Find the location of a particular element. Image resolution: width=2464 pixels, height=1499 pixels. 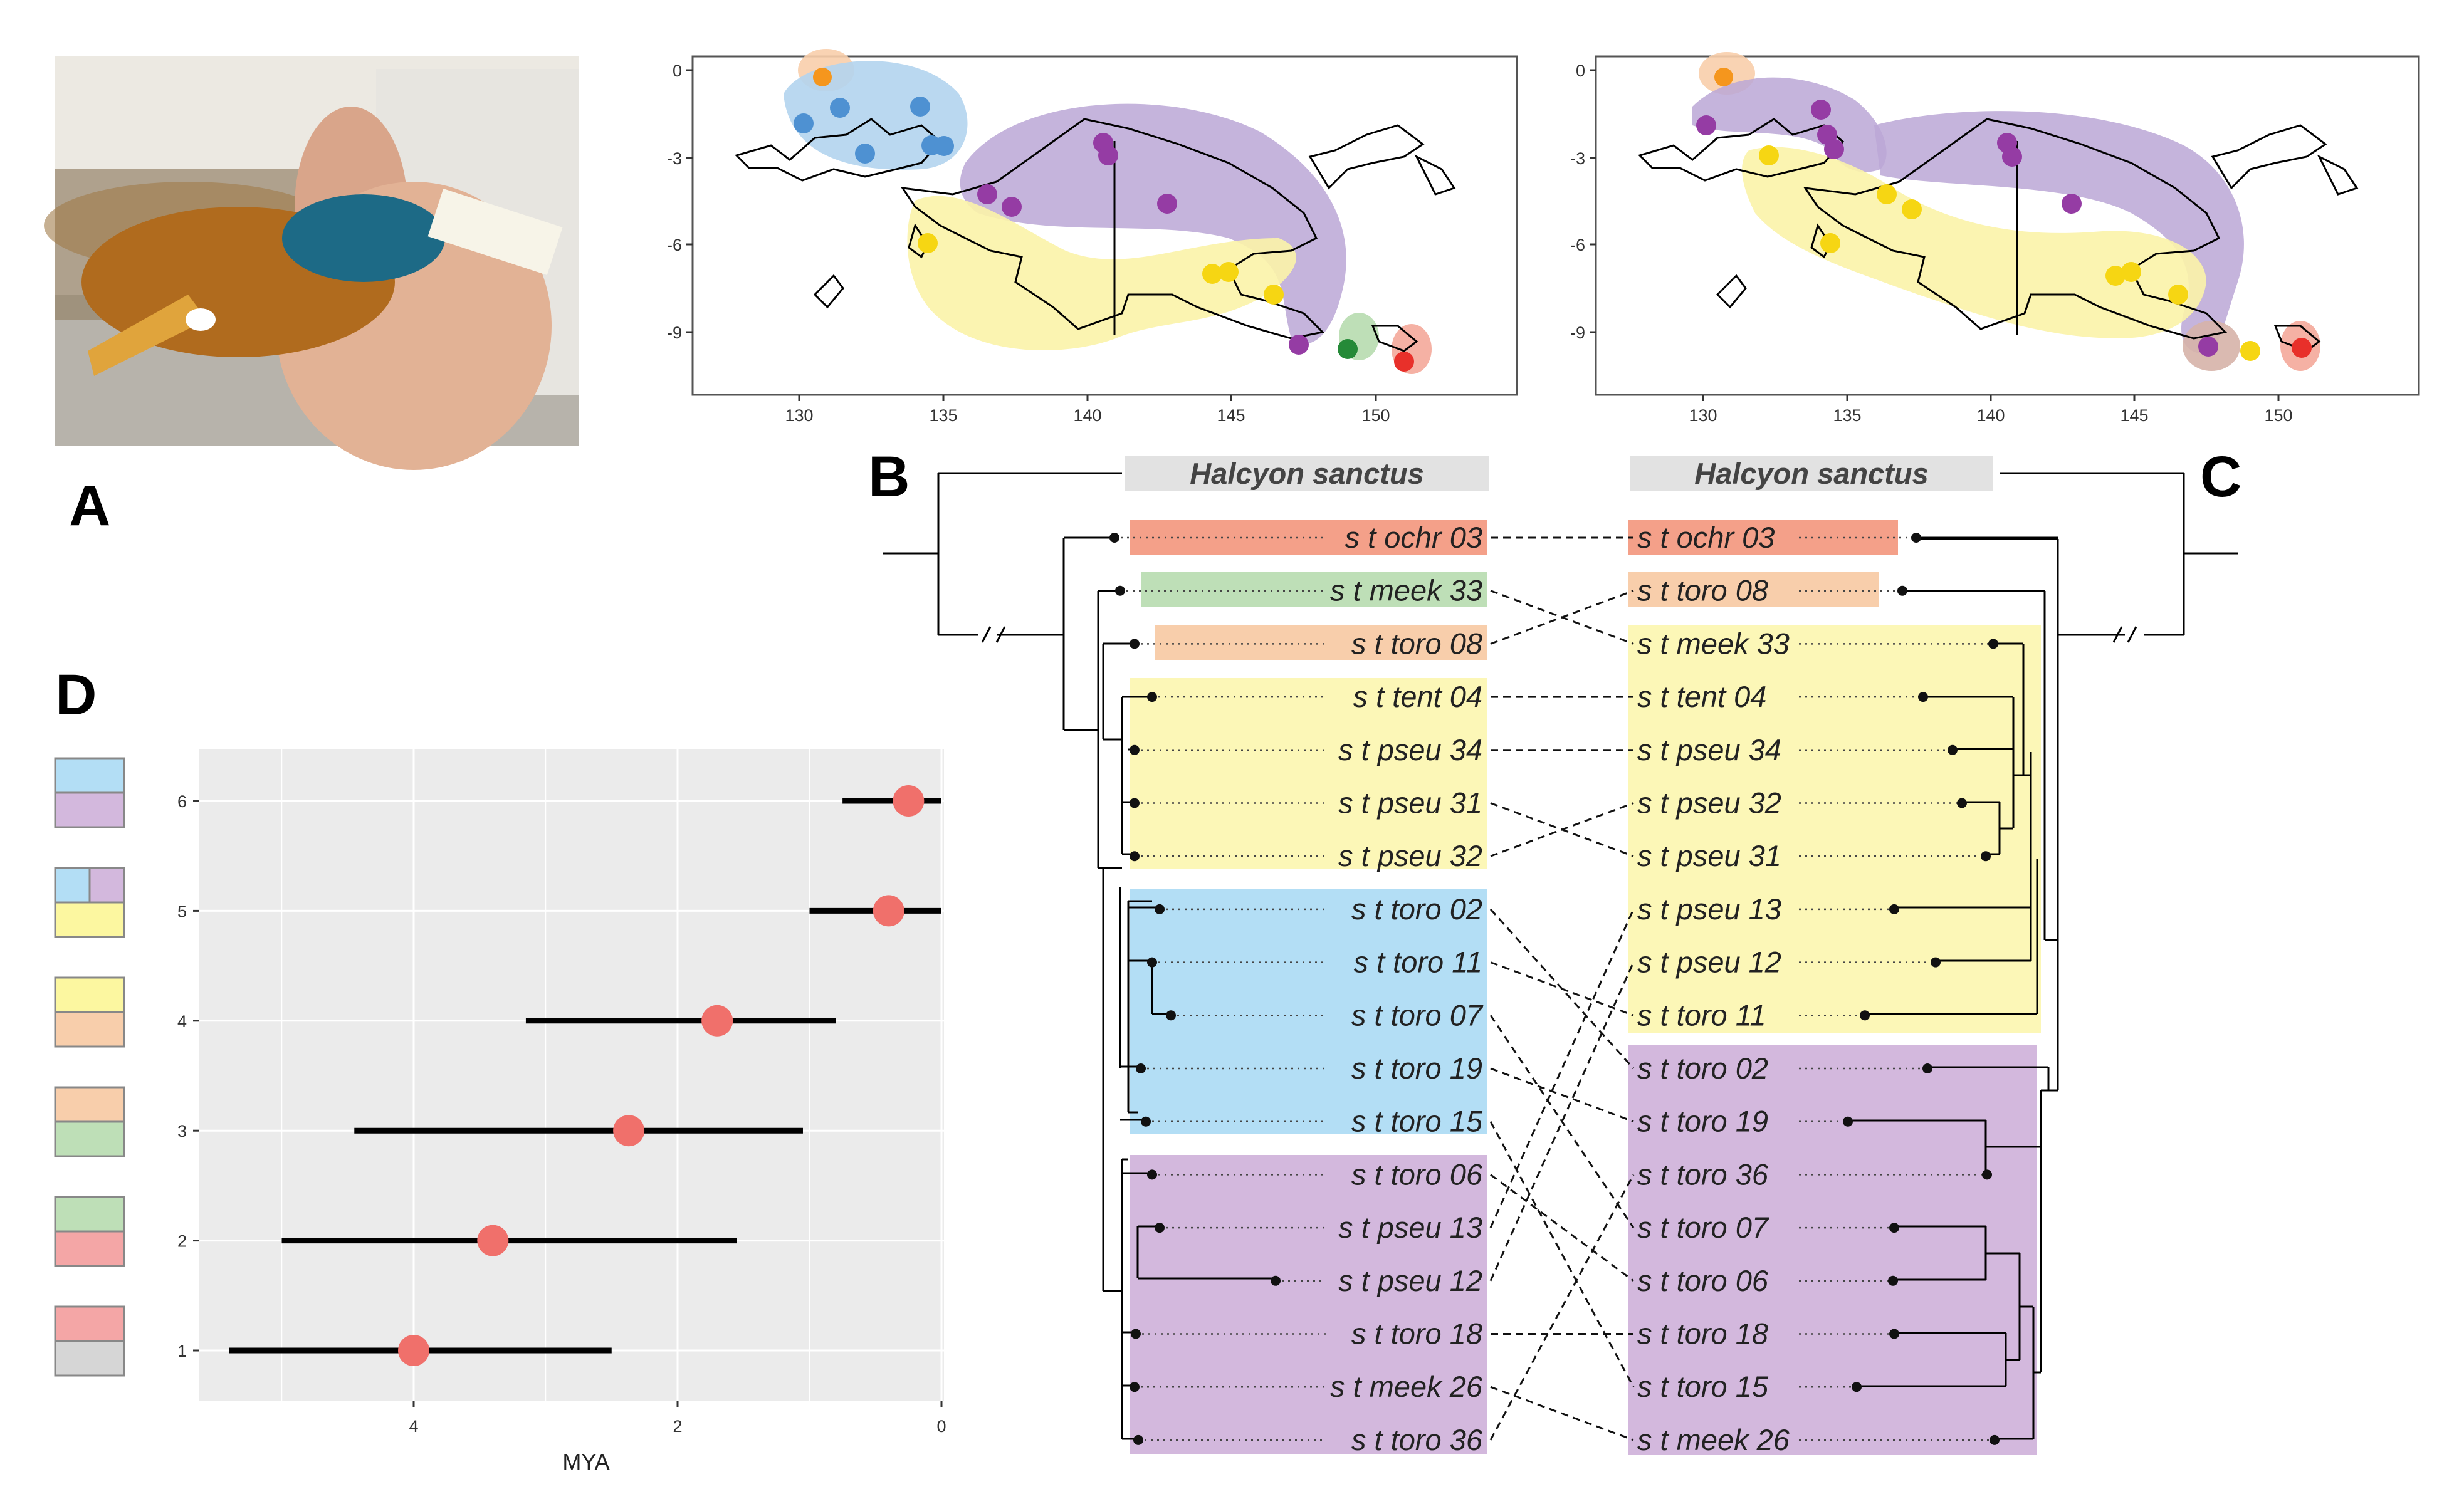

tip-label-c: s t toro 07 is located at coordinates (1703, 1227).